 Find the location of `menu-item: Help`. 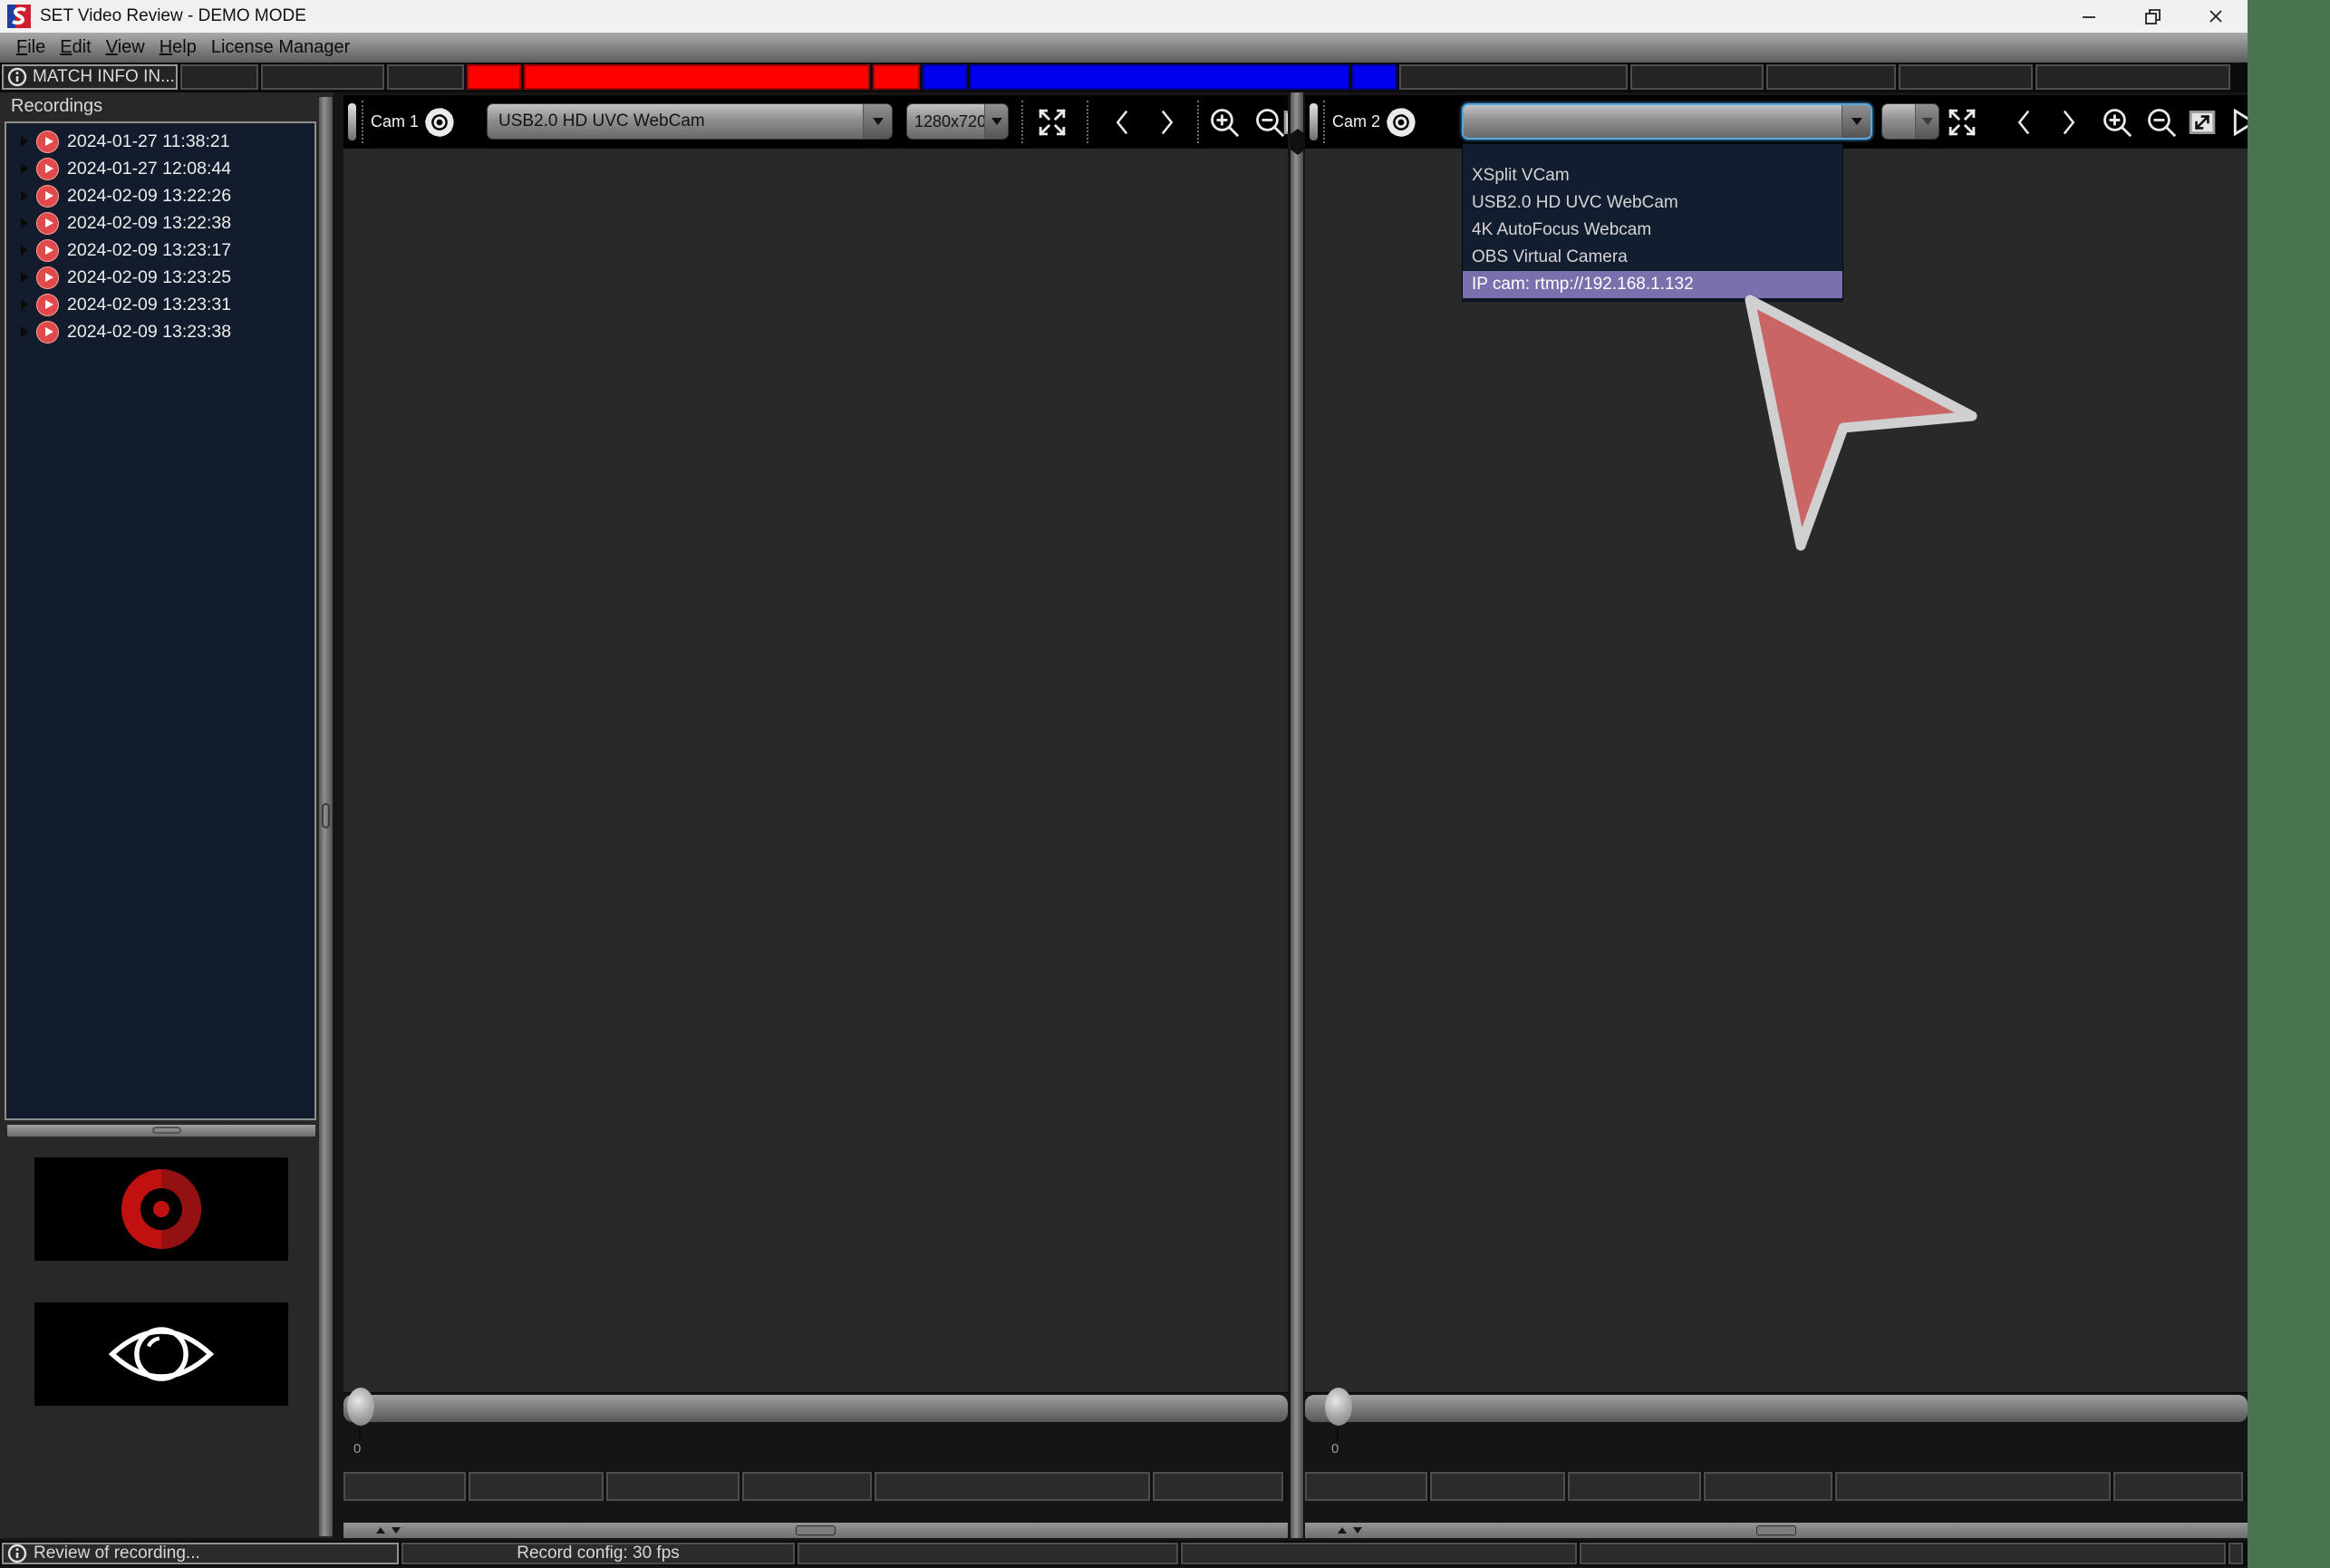

menu-item: Help is located at coordinates (178, 47).